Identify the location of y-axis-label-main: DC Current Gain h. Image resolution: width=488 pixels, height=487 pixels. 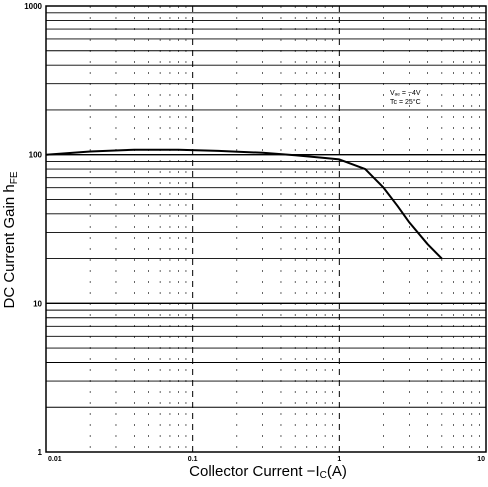
(9, 246).